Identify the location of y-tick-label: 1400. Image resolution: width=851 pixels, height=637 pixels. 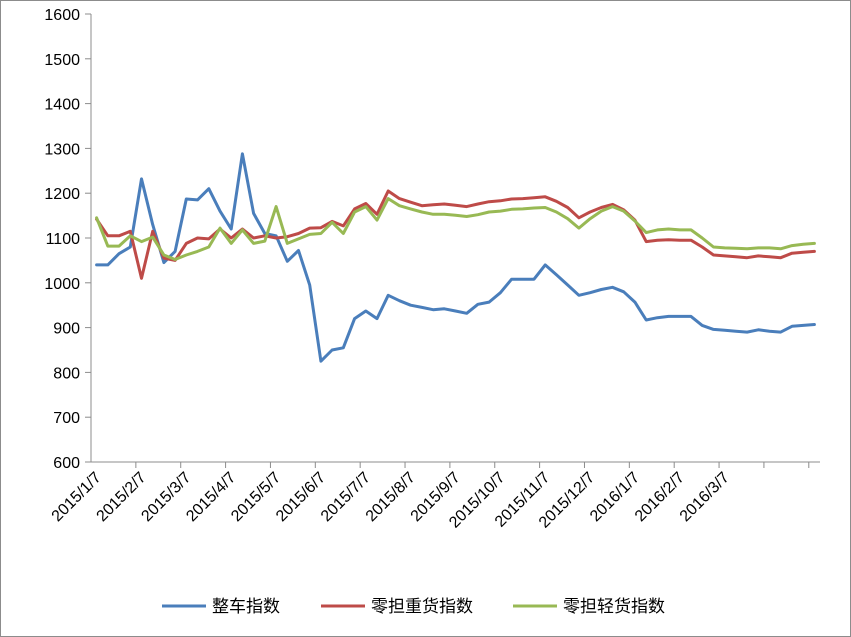
(62, 105).